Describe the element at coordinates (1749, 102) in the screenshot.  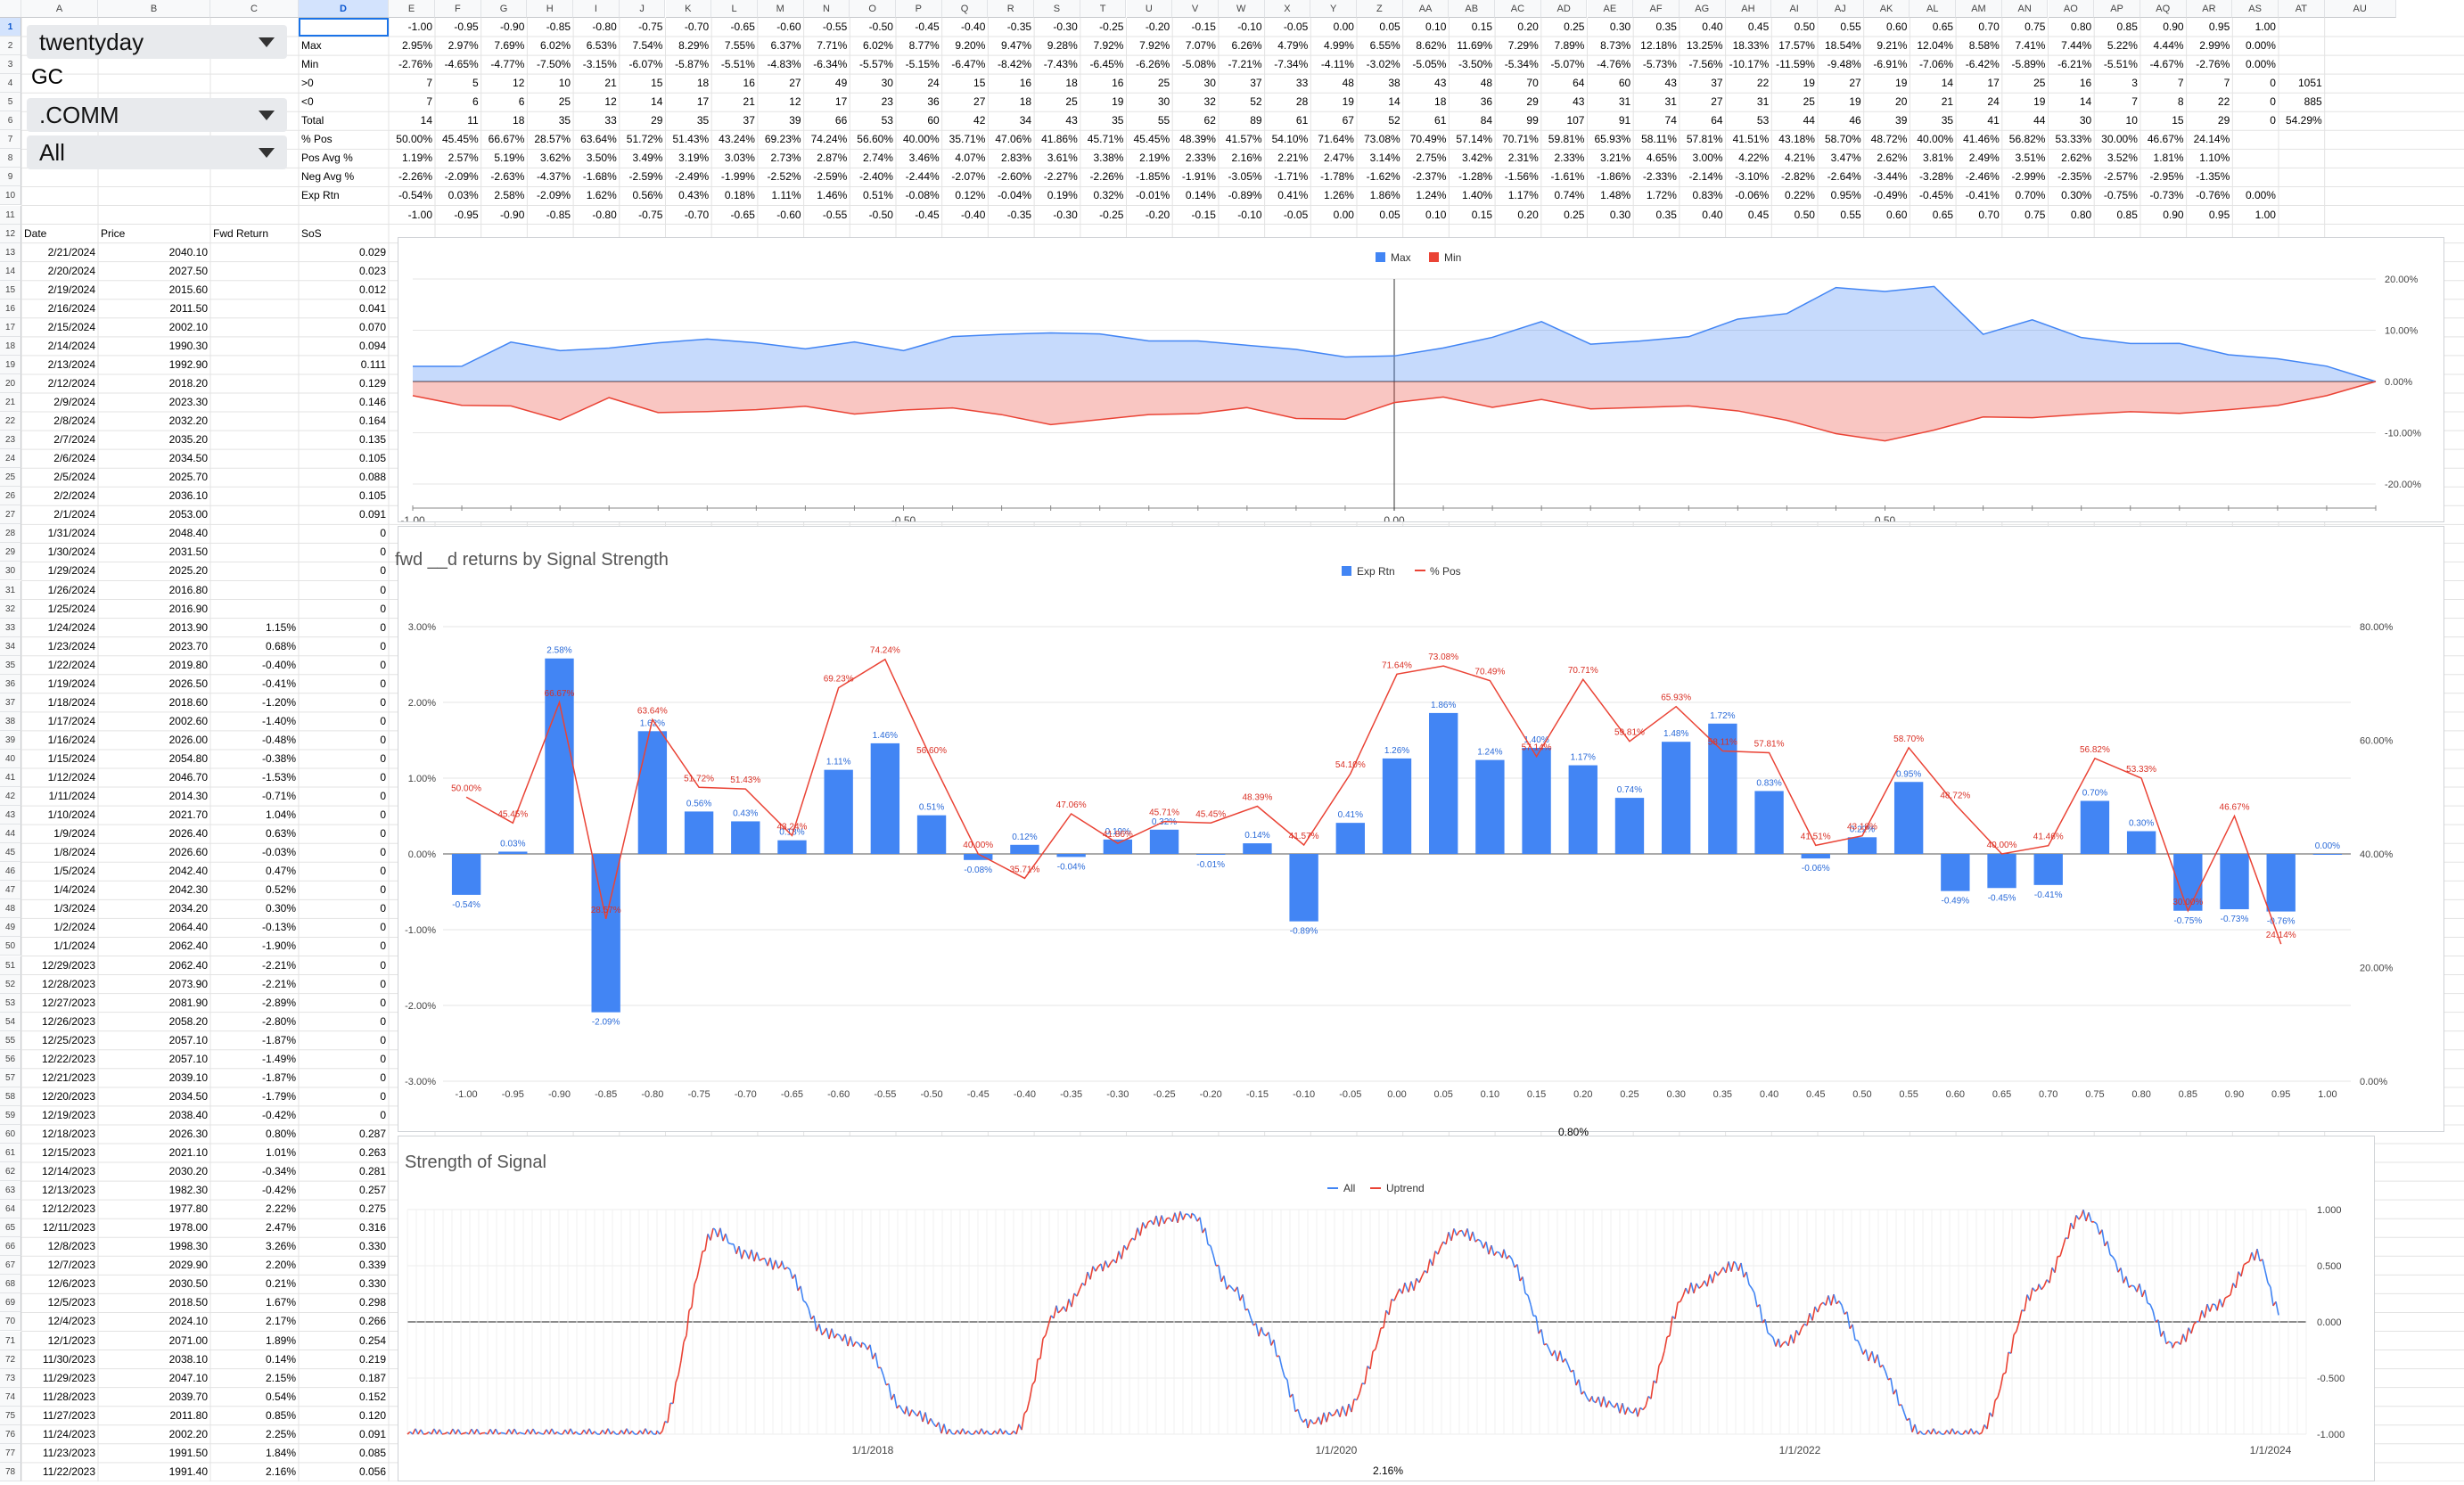
I see `stat-cell: 31` at that location.